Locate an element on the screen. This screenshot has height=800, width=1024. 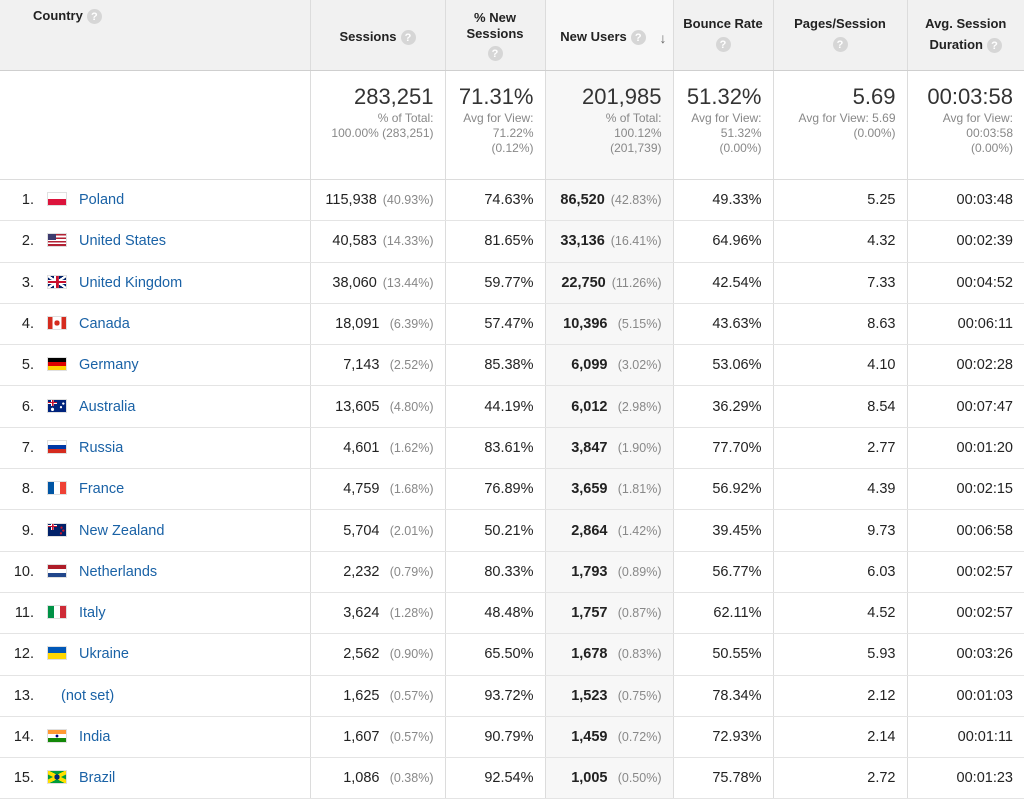
country-header: Country? is located at coordinates (155, 35).